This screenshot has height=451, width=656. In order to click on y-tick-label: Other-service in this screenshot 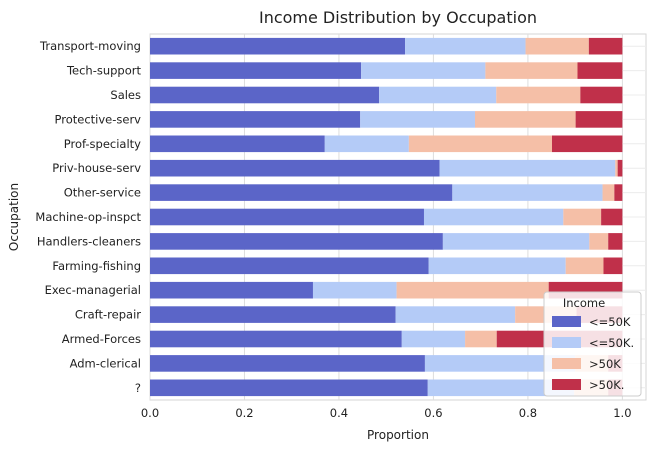, I will do `click(102, 193)`.